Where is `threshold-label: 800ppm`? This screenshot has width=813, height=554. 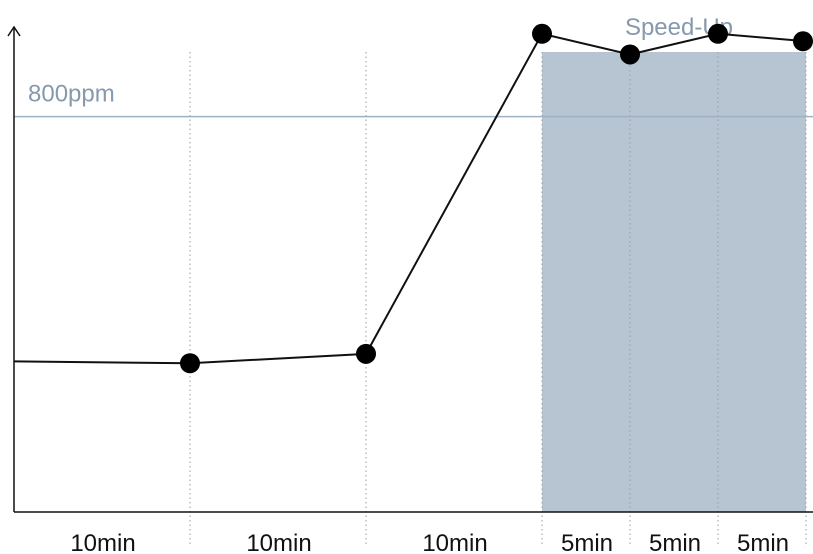 threshold-label: 800ppm is located at coordinates (71, 94).